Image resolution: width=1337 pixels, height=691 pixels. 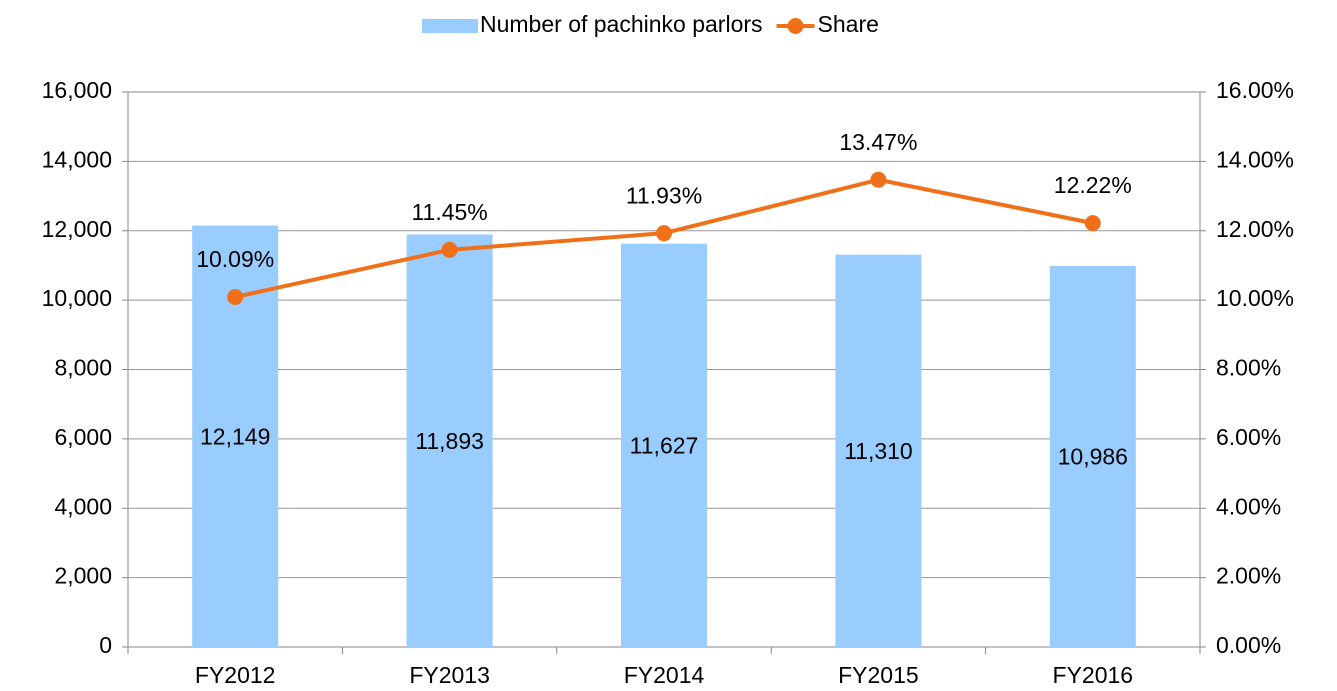 What do you see at coordinates (77, 298) in the screenshot?
I see `y-tick-label: 10,000` at bounding box center [77, 298].